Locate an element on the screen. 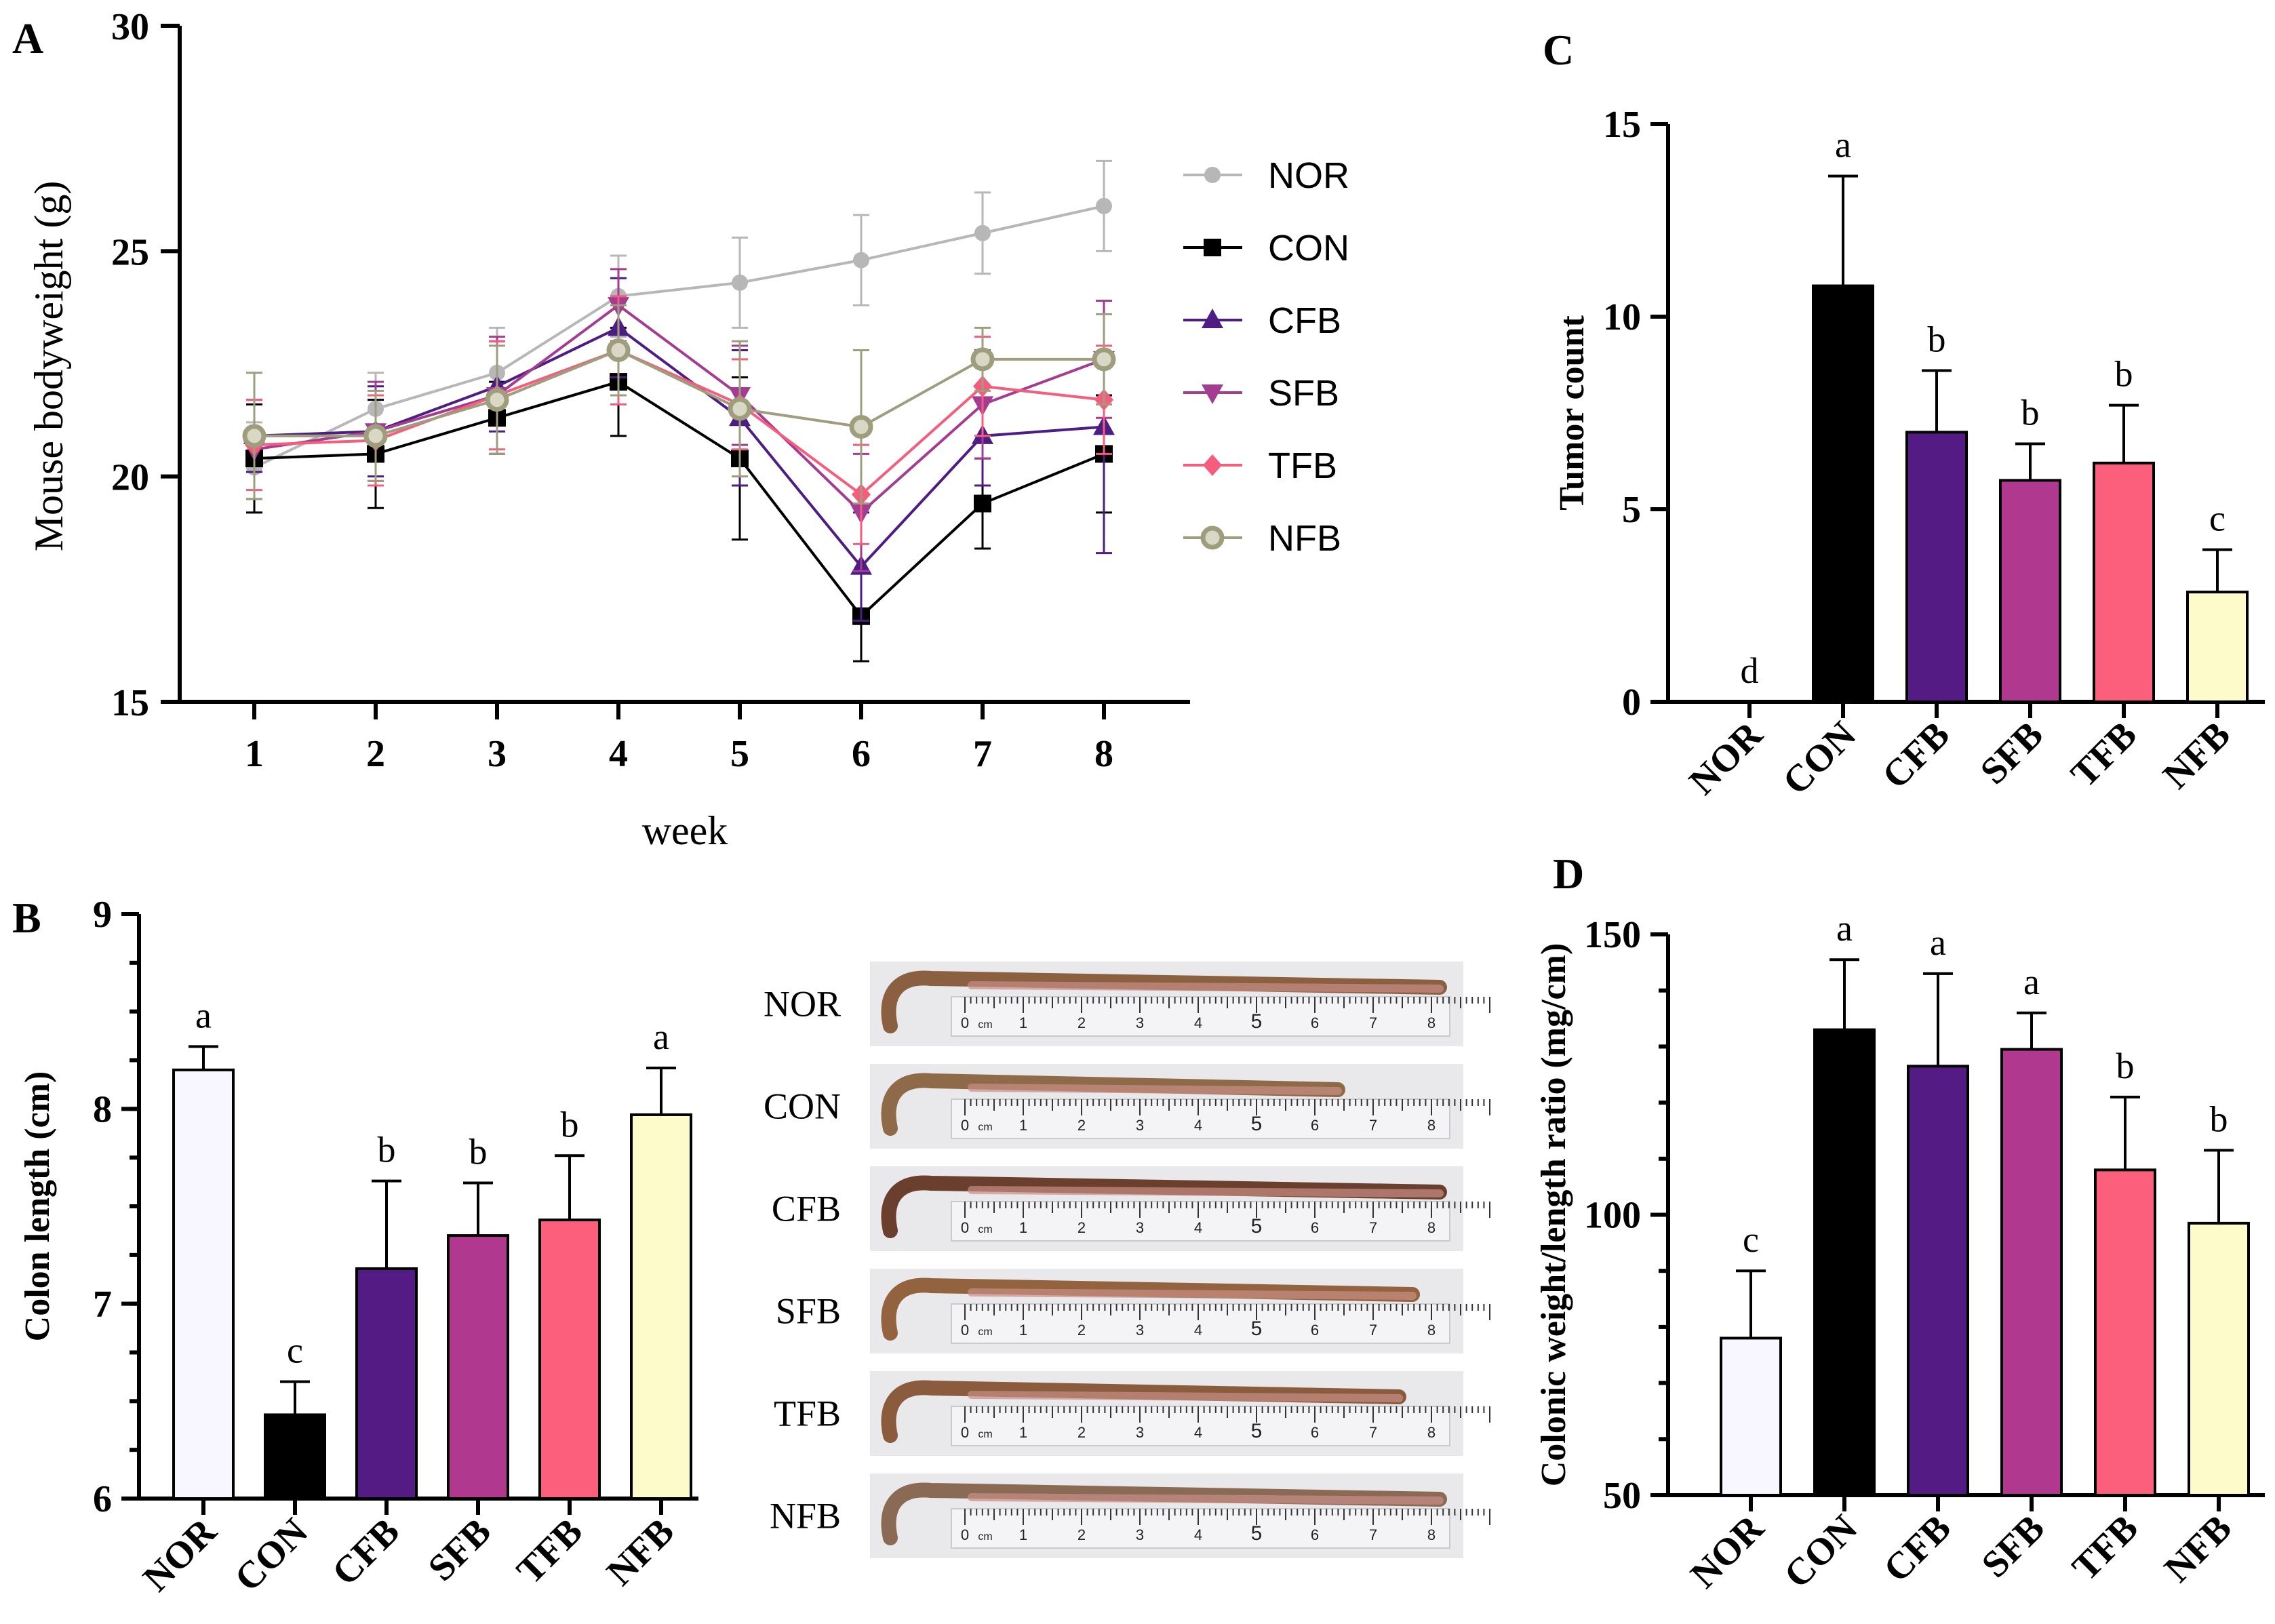 Image resolution: width=2275 pixels, height=1624 pixels. x-tick-label: 6 is located at coordinates (861, 754).